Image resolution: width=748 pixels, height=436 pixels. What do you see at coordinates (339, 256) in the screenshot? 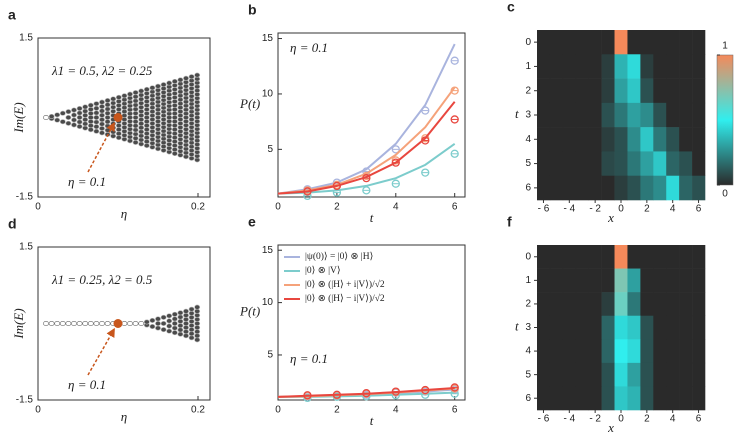
I see `legend-label: |ψ(0)⟩ = |0⟩ ⊗ |H⟩` at bounding box center [339, 256].